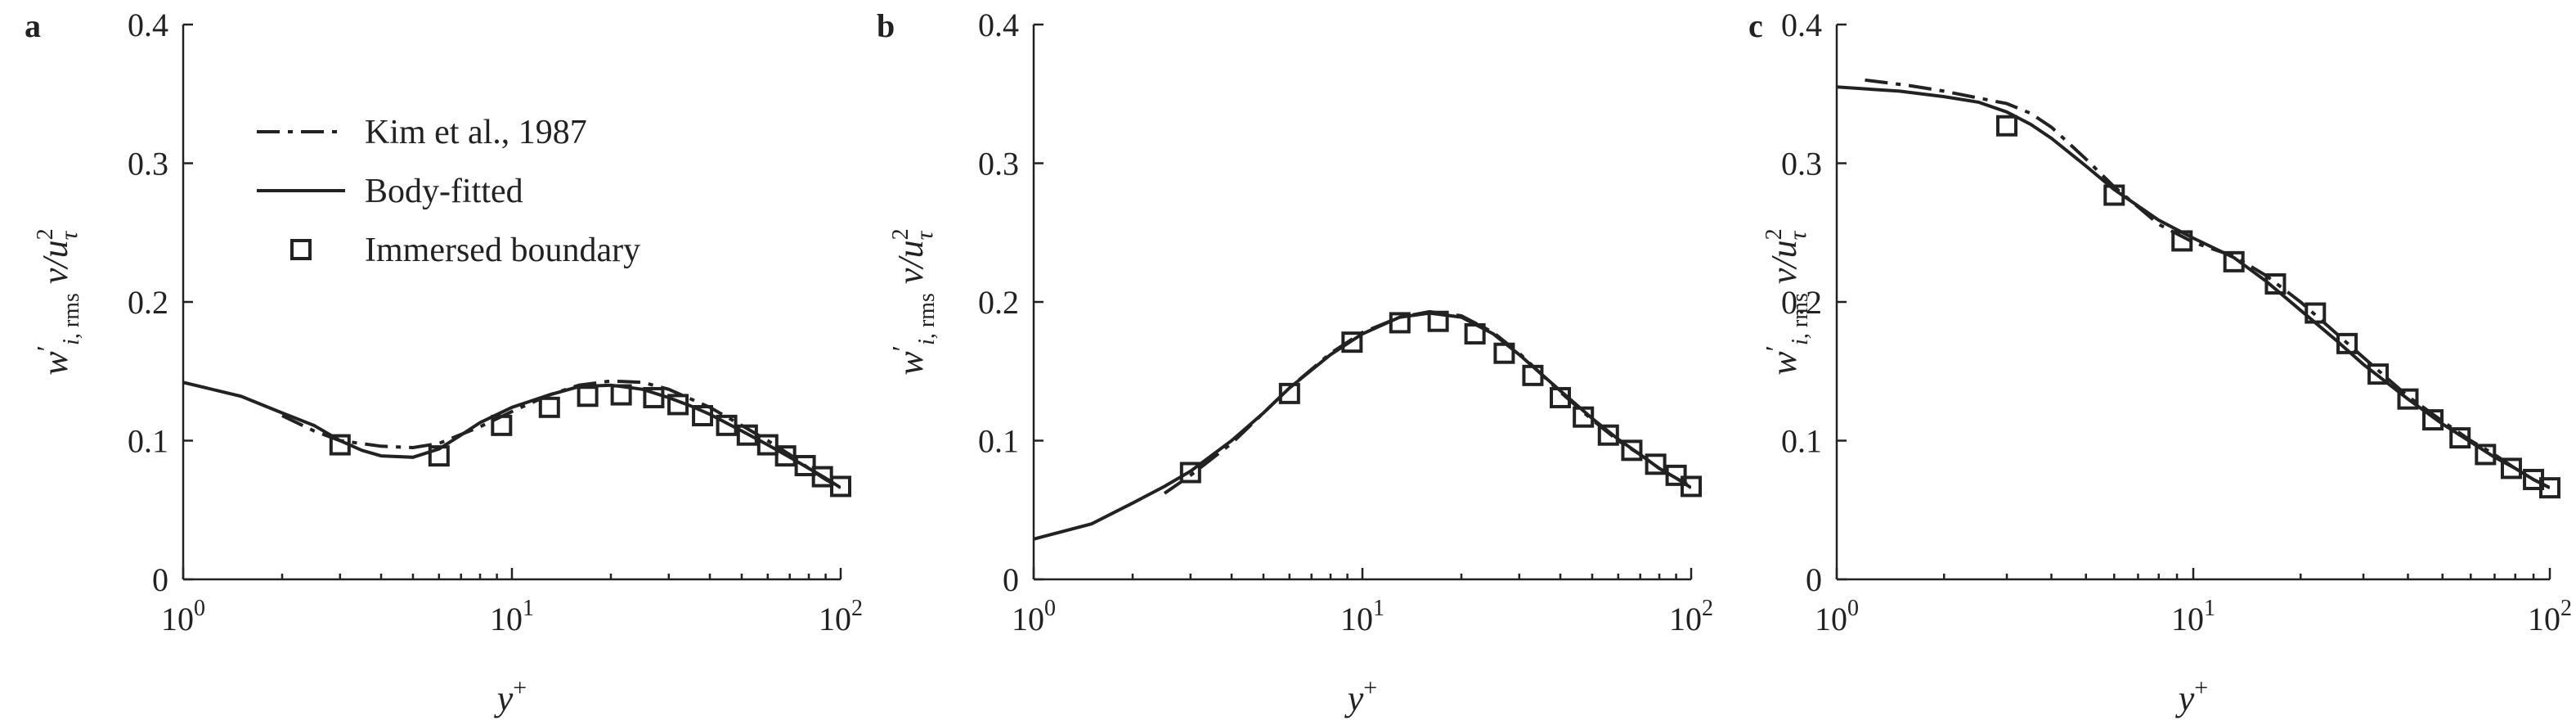  I want to click on legend-label: Kim et al., 1987, so click(476, 133).